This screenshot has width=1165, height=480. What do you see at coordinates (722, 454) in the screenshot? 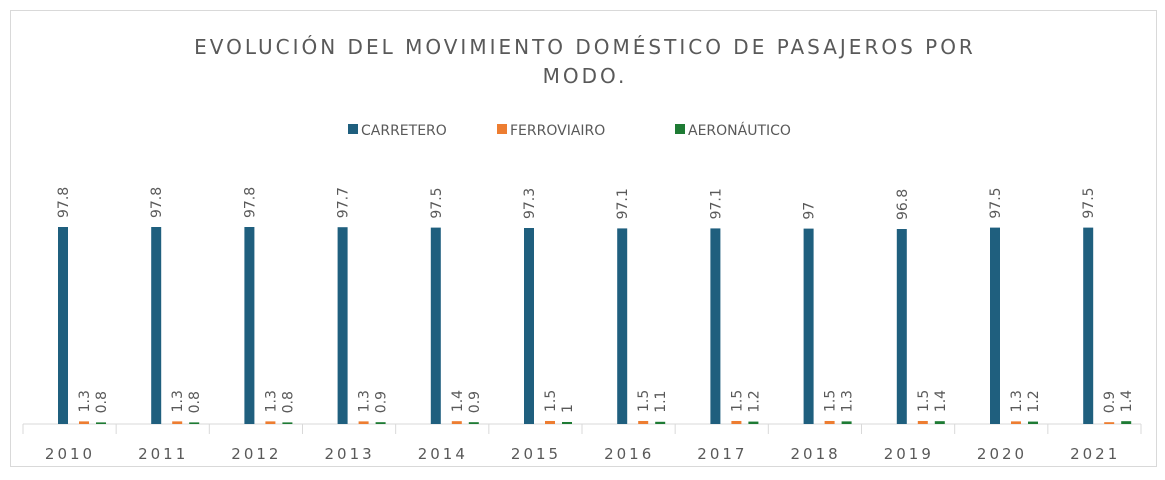
I see `x-tick-label: 2017` at bounding box center [722, 454].